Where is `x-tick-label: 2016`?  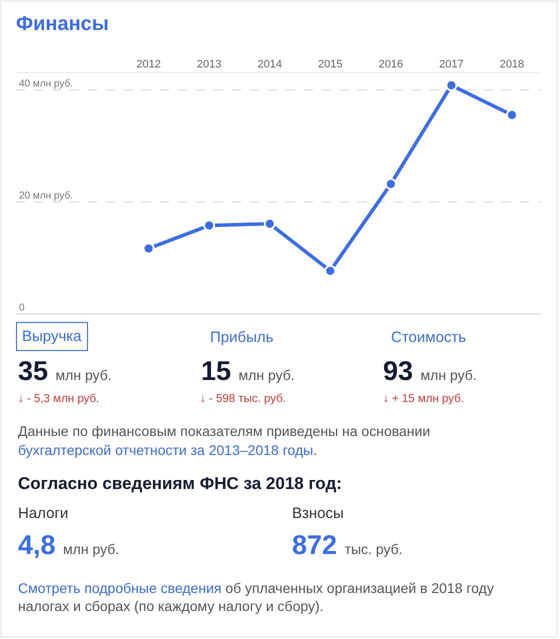 x-tick-label: 2016 is located at coordinates (391, 64).